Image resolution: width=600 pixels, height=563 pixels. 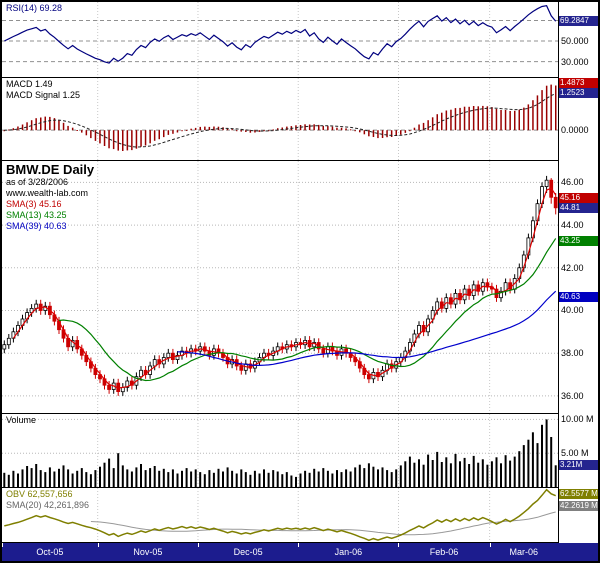 I want to click on obv-line, so click(x=280, y=515).